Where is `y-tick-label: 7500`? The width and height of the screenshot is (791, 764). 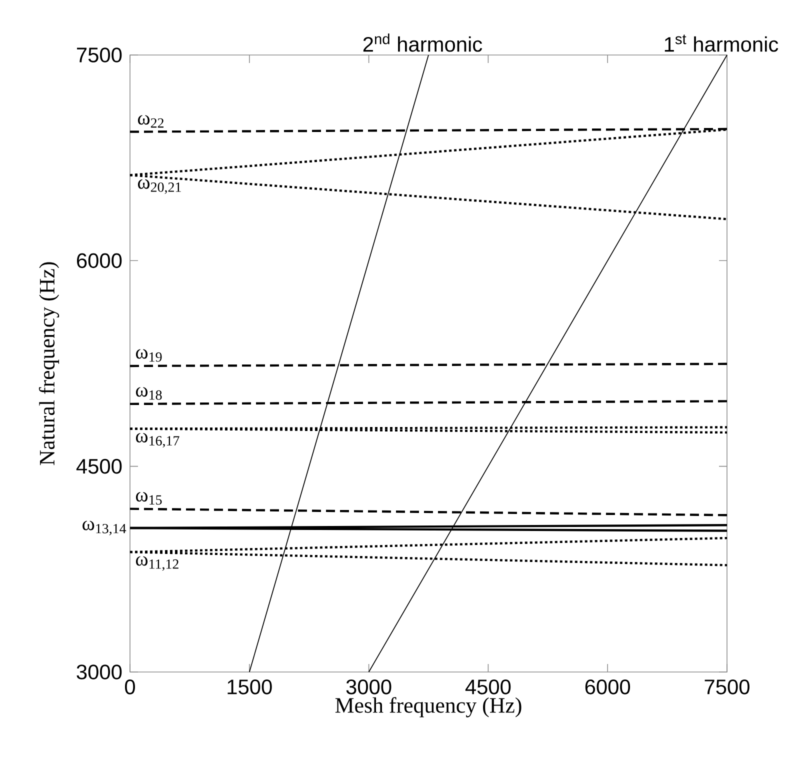
y-tick-label: 7500 is located at coordinates (99, 55).